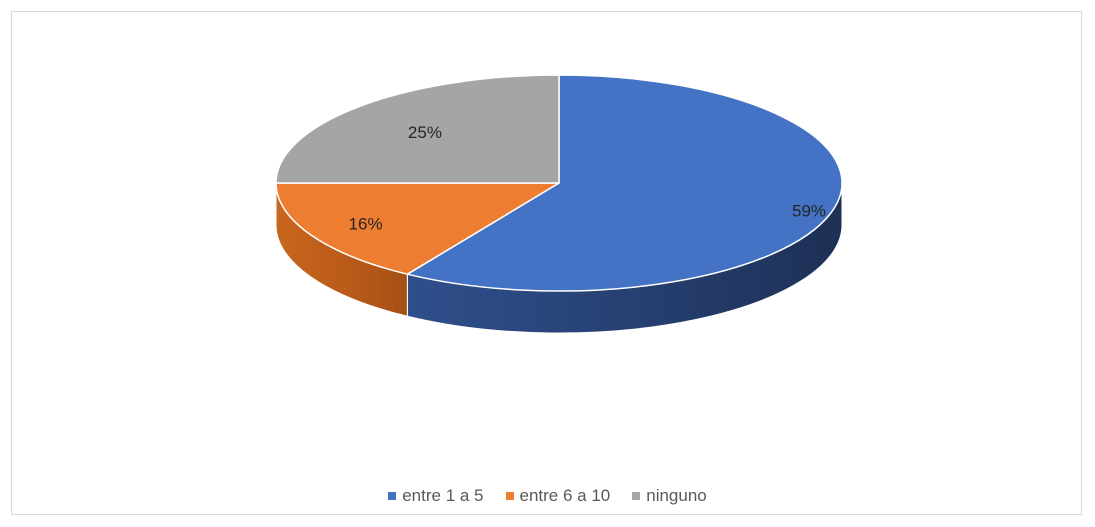  What do you see at coordinates (636, 496) in the screenshot?
I see `legend-swatch-ninguno` at bounding box center [636, 496].